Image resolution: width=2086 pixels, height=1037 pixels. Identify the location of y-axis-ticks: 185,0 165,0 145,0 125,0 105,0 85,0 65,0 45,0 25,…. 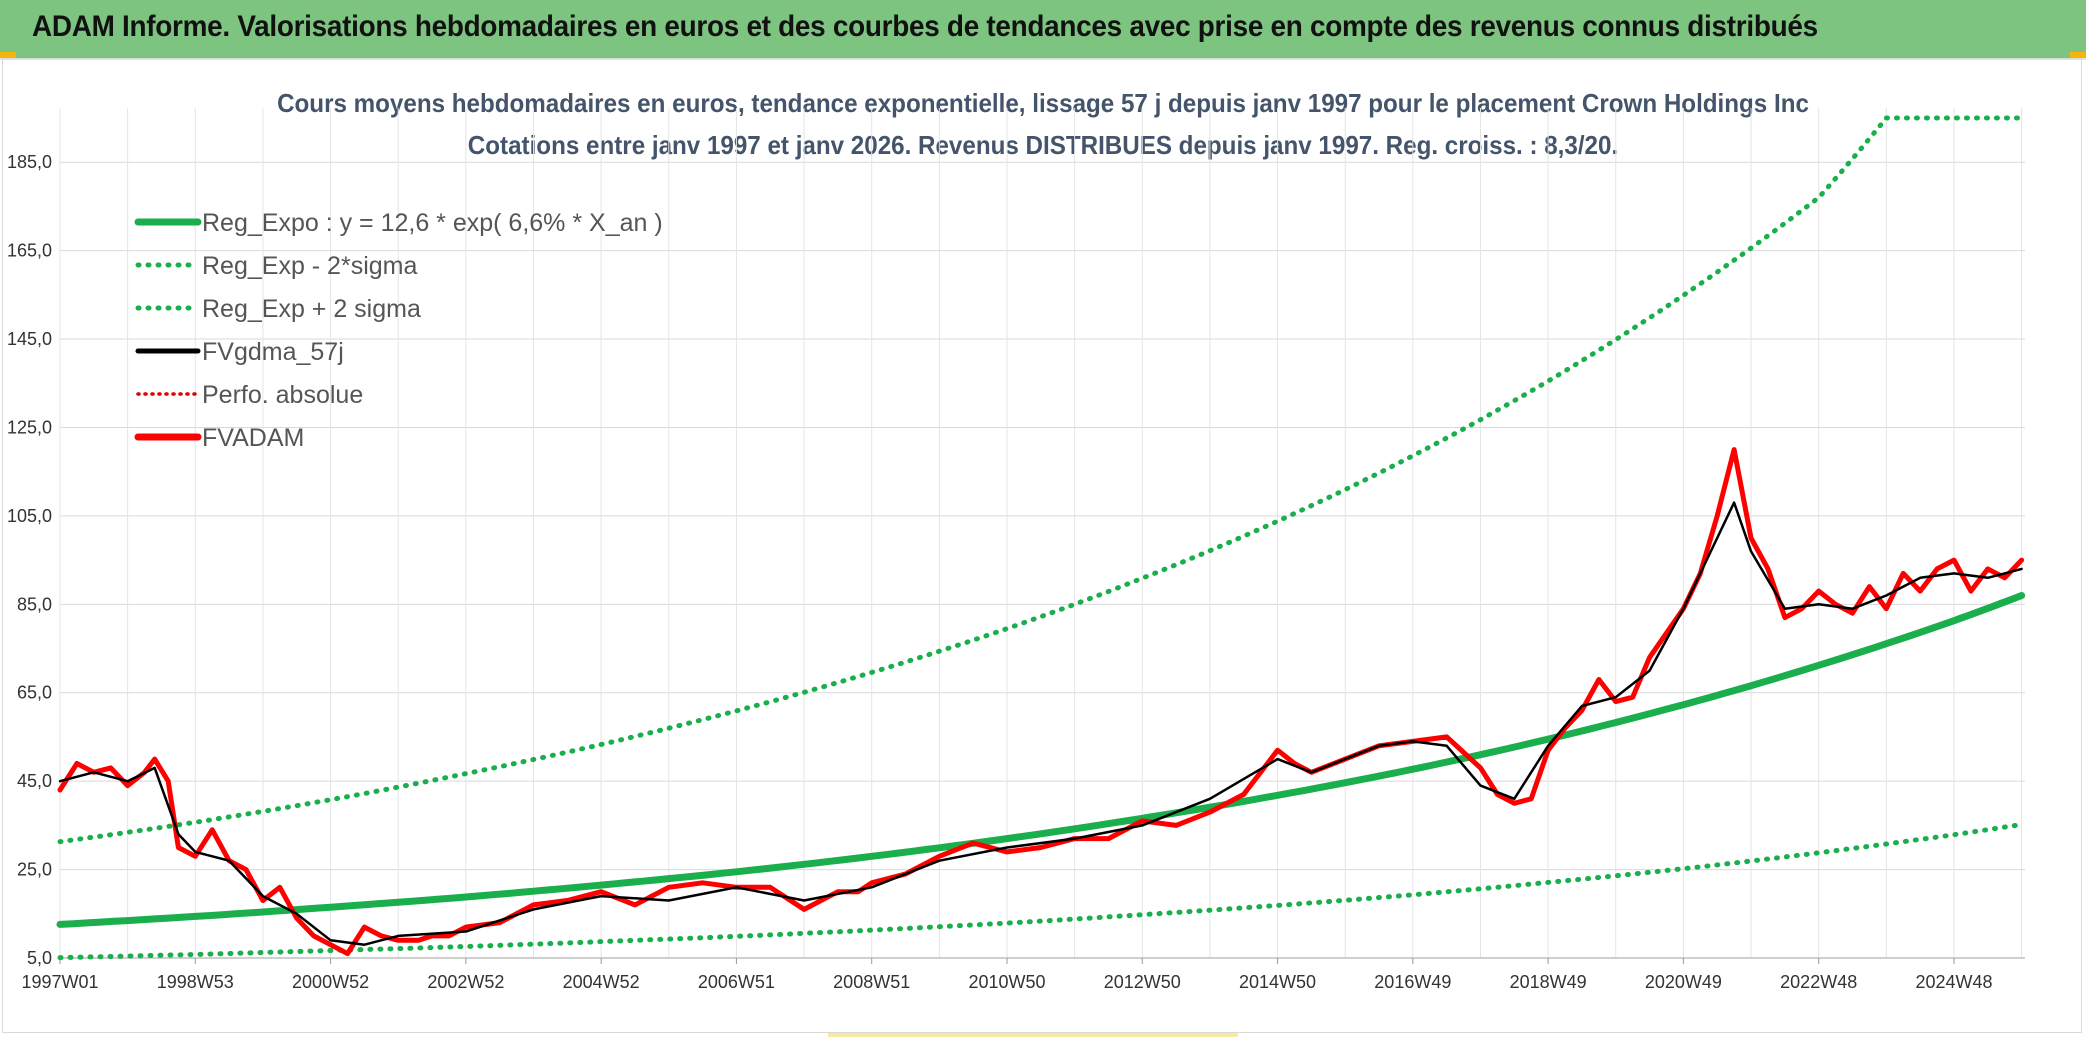
(29, 560).